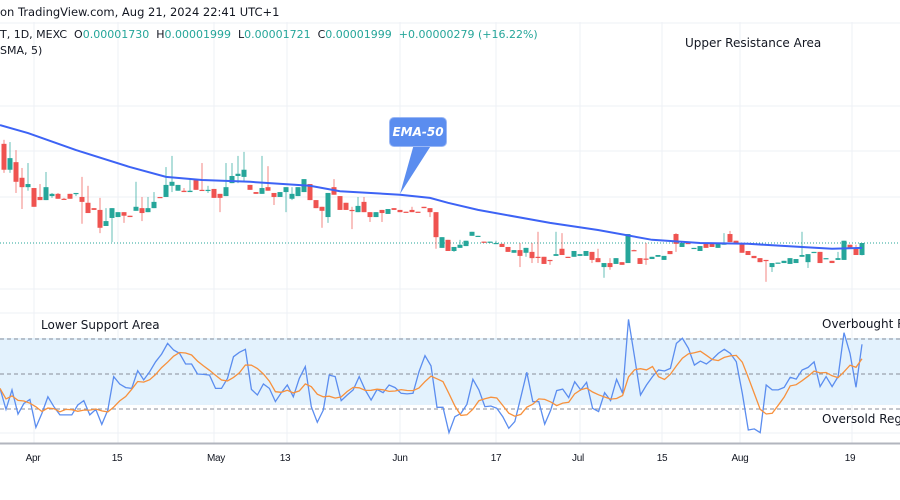  What do you see at coordinates (241, 34) in the screenshot?
I see `low-label: L` at bounding box center [241, 34].